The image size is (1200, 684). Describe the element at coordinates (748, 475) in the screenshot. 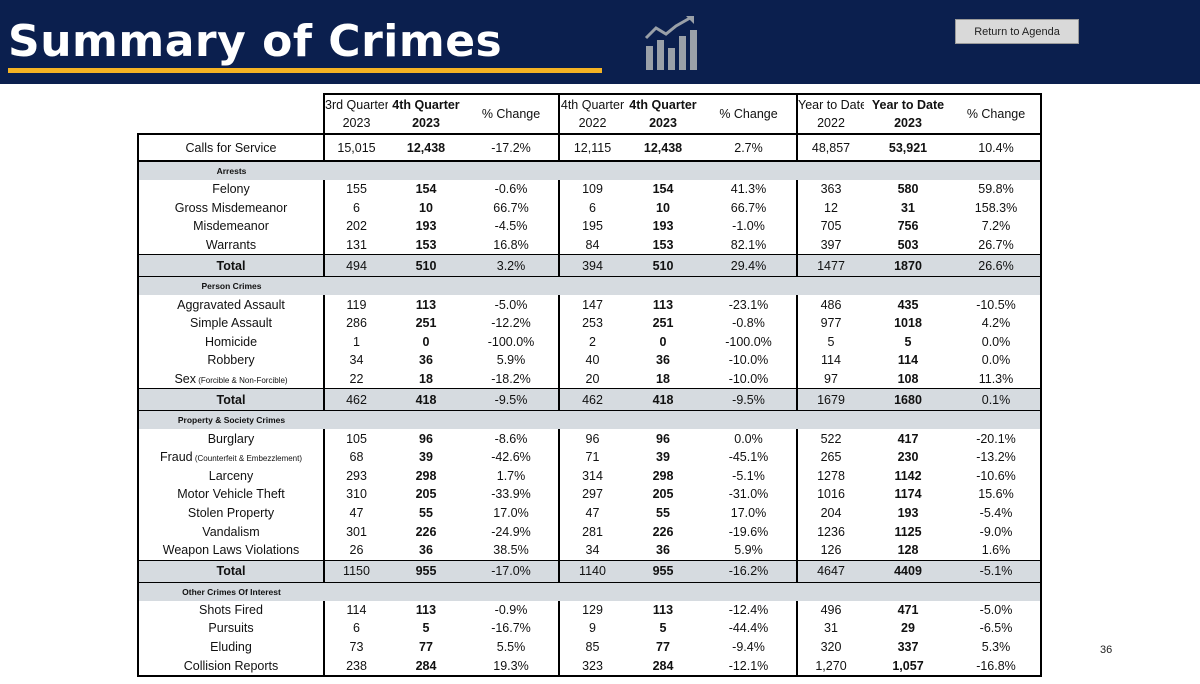

I see `value-cell: -5.1%` at that location.